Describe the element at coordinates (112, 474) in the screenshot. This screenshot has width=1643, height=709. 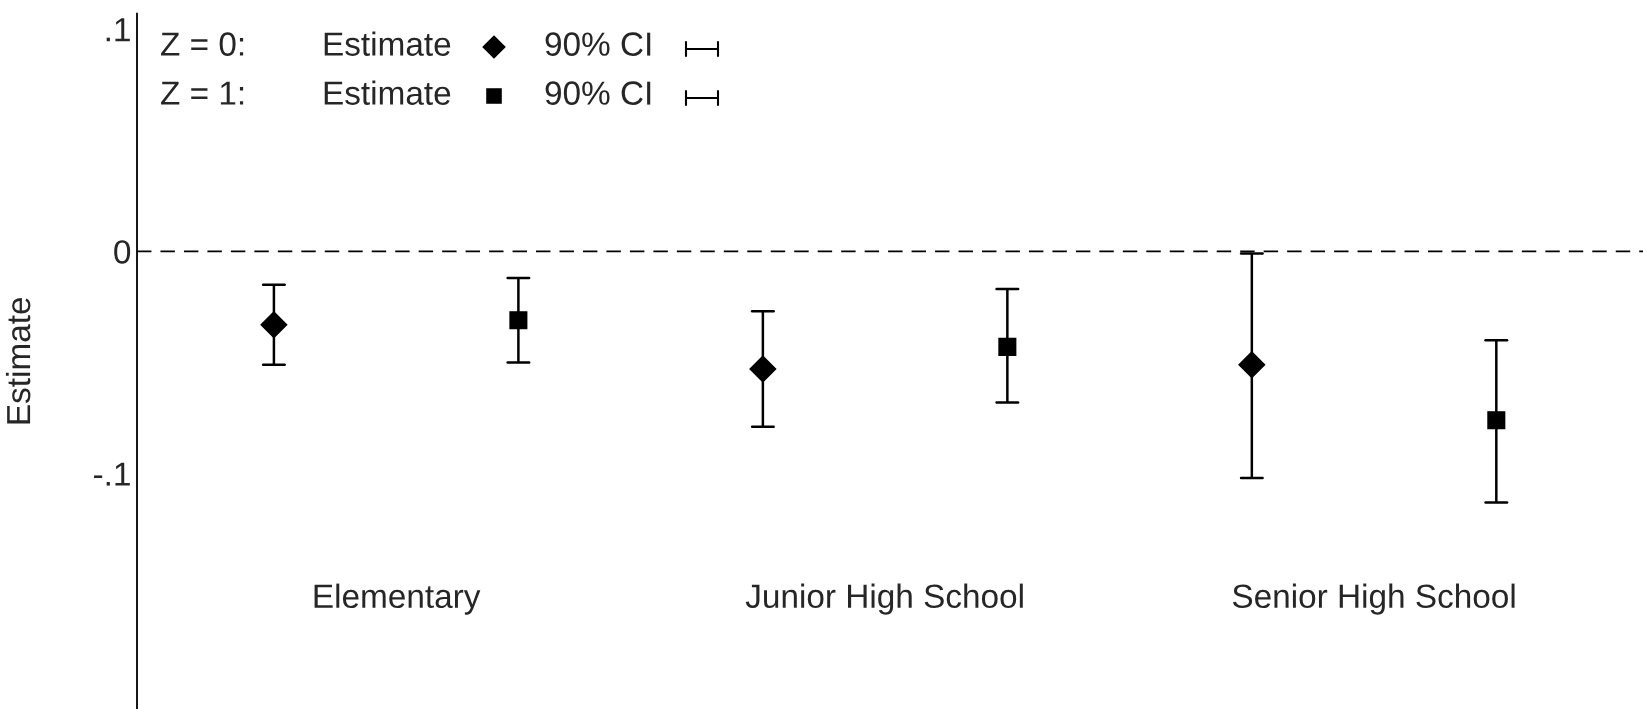
I see `y-tick-label: -.1` at that location.